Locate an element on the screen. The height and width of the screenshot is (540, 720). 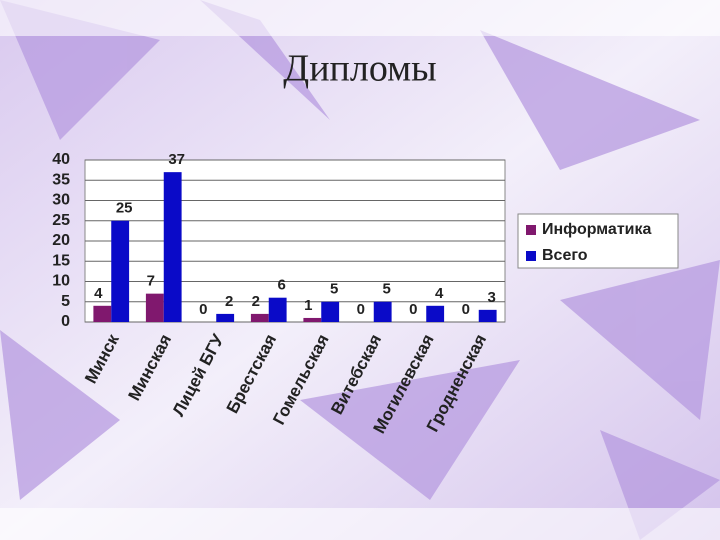
y-tick-label: 10 is located at coordinates (61, 281).